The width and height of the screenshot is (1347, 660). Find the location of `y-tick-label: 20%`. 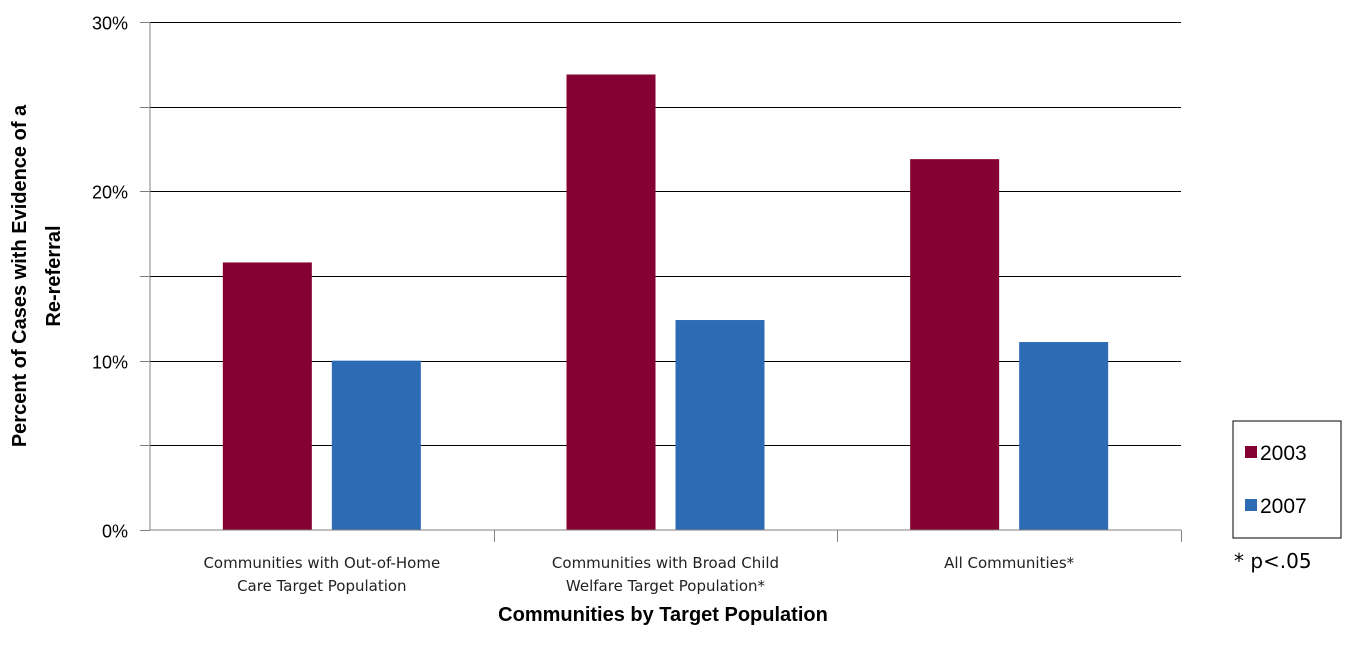

y-tick-label: 20% is located at coordinates (110, 193).